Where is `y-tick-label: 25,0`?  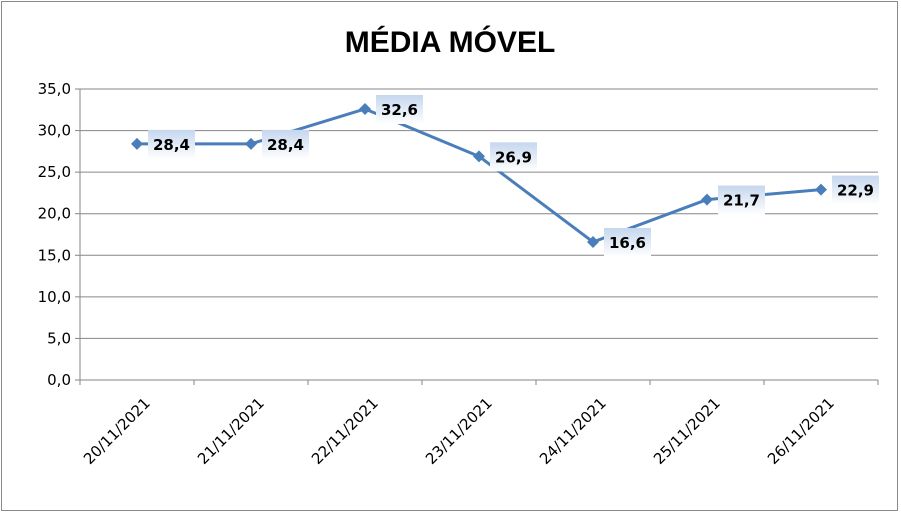
y-tick-label: 25,0 is located at coordinates (54, 172).